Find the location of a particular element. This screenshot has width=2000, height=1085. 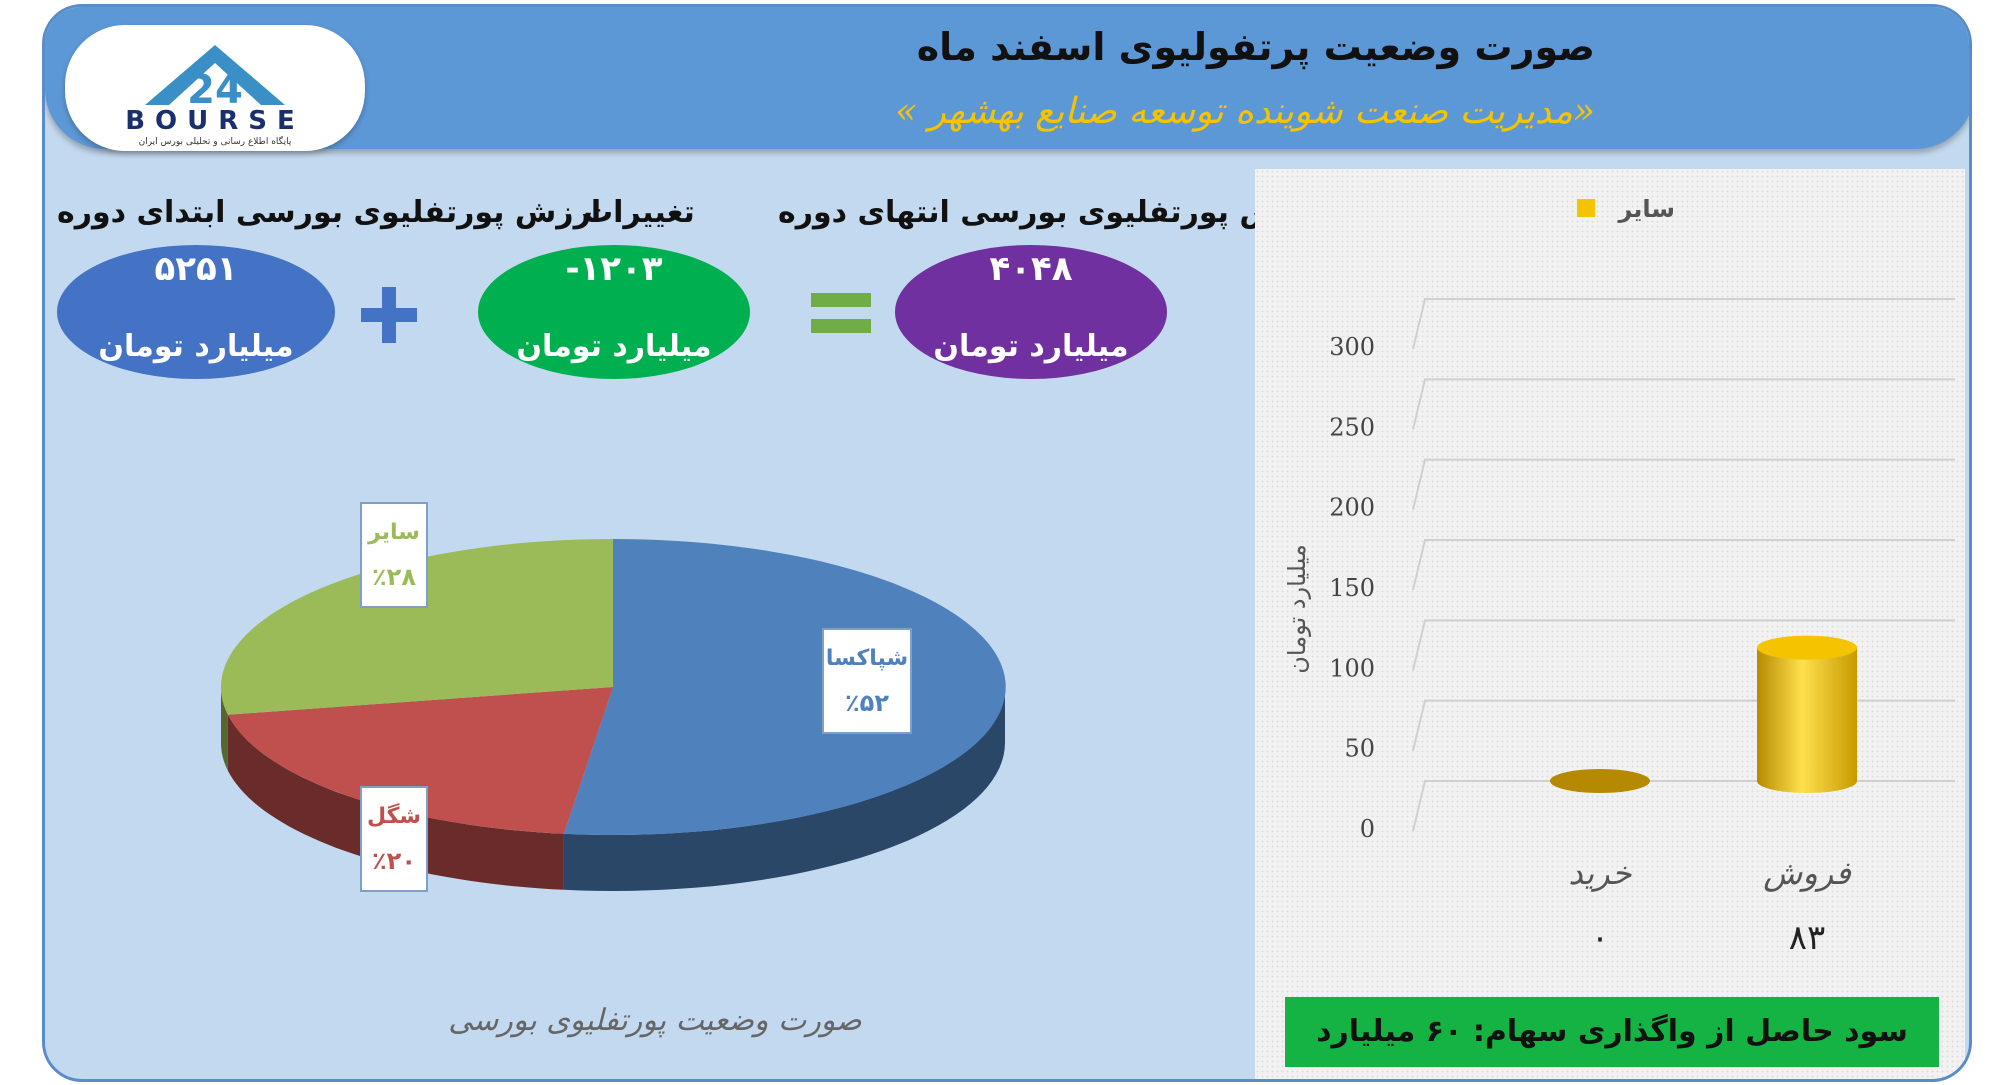

plus-icon is located at coordinates (389, 315).